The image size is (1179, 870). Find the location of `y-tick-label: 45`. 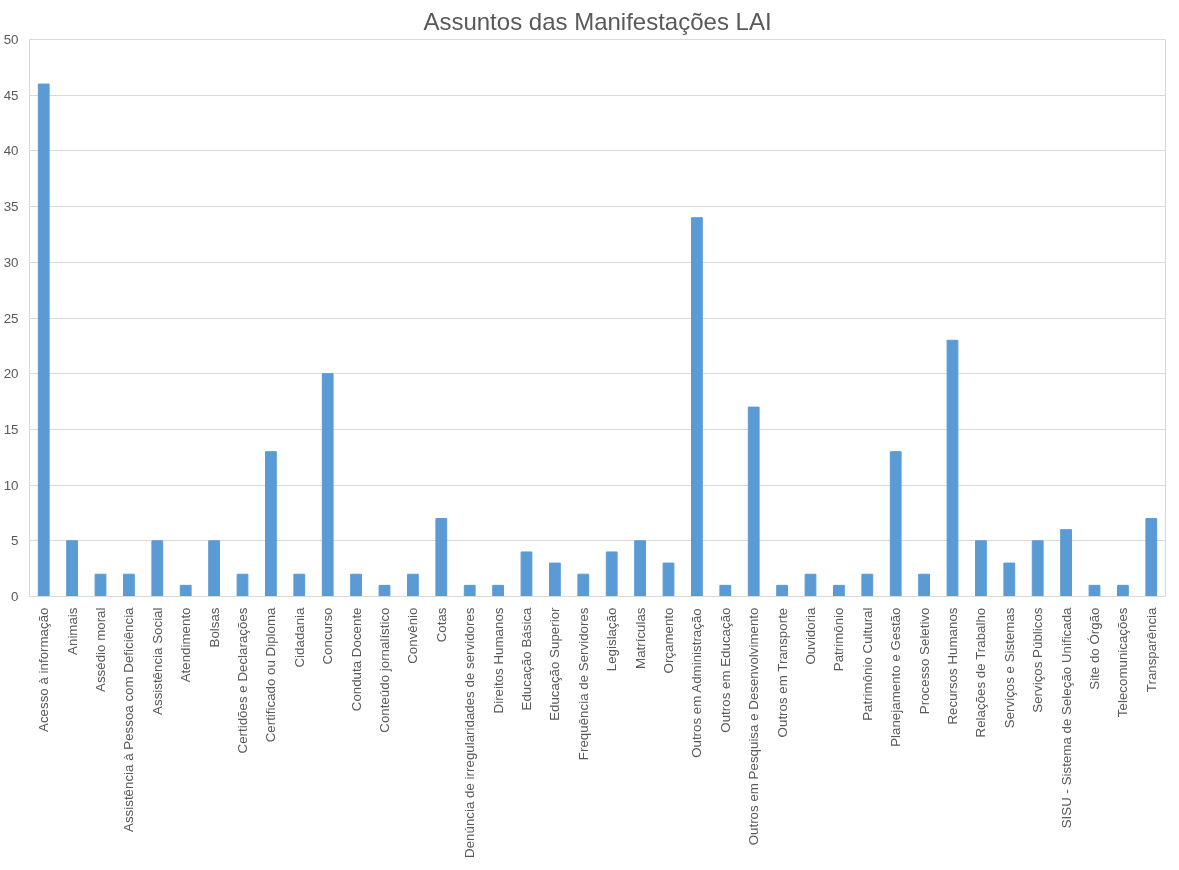

y-tick-label: 45 is located at coordinates (11, 95).